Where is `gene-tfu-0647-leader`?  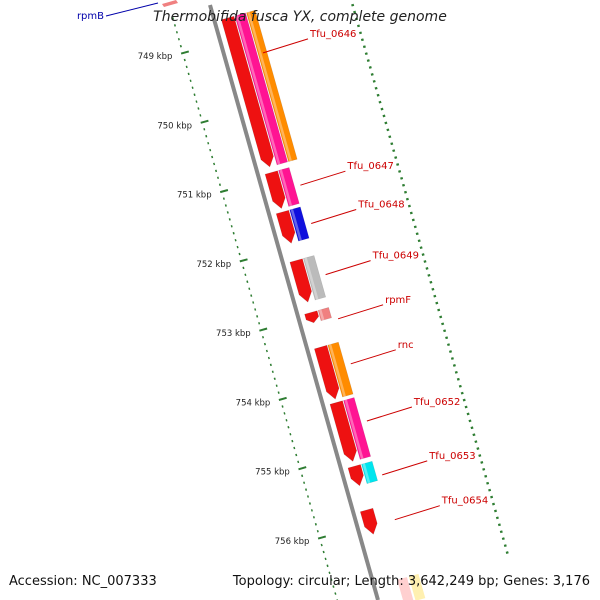
gene-tfu-0647-leader is located at coordinates (323, 178).